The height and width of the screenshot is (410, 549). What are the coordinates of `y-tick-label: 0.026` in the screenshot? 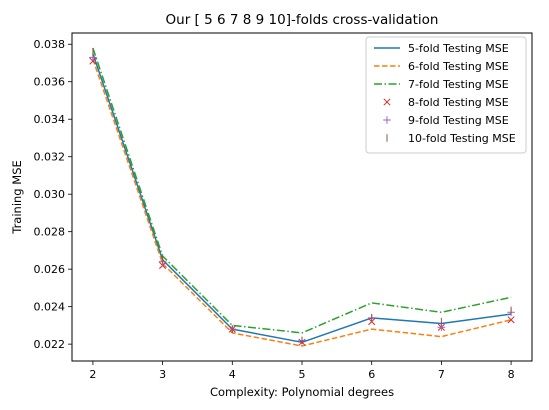 It's located at (50, 269).